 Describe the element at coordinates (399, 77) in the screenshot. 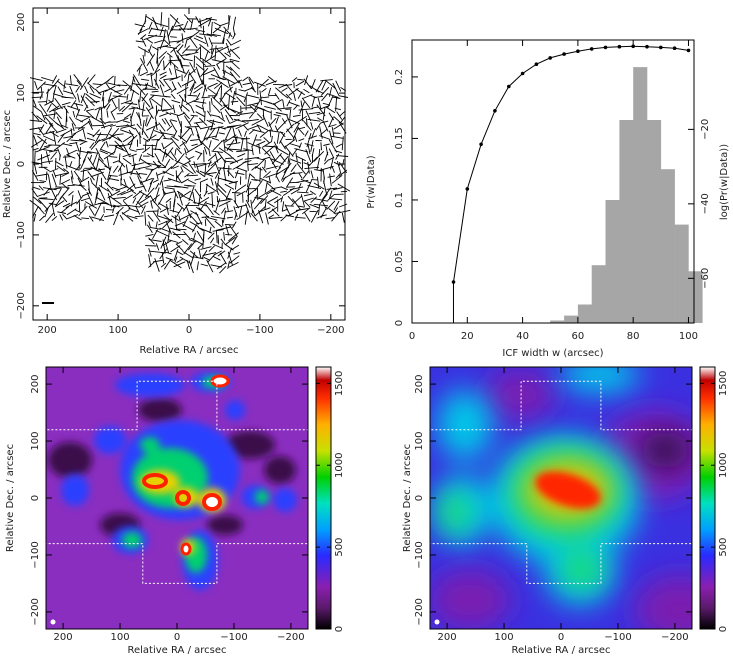

I see `posterior-y-tick-label: 0.2` at that location.